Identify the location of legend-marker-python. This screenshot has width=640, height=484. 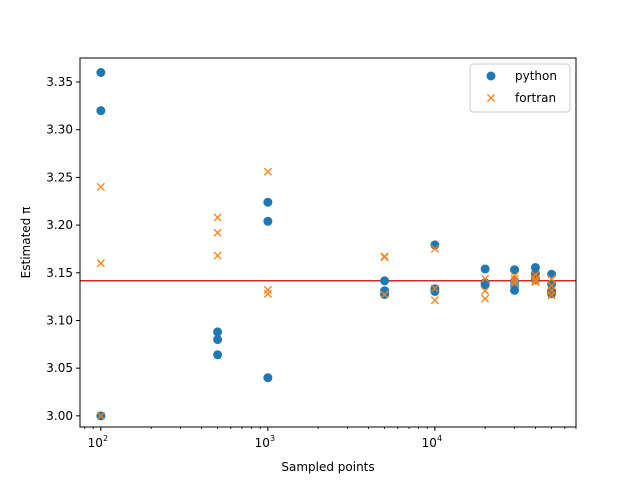
(491, 76).